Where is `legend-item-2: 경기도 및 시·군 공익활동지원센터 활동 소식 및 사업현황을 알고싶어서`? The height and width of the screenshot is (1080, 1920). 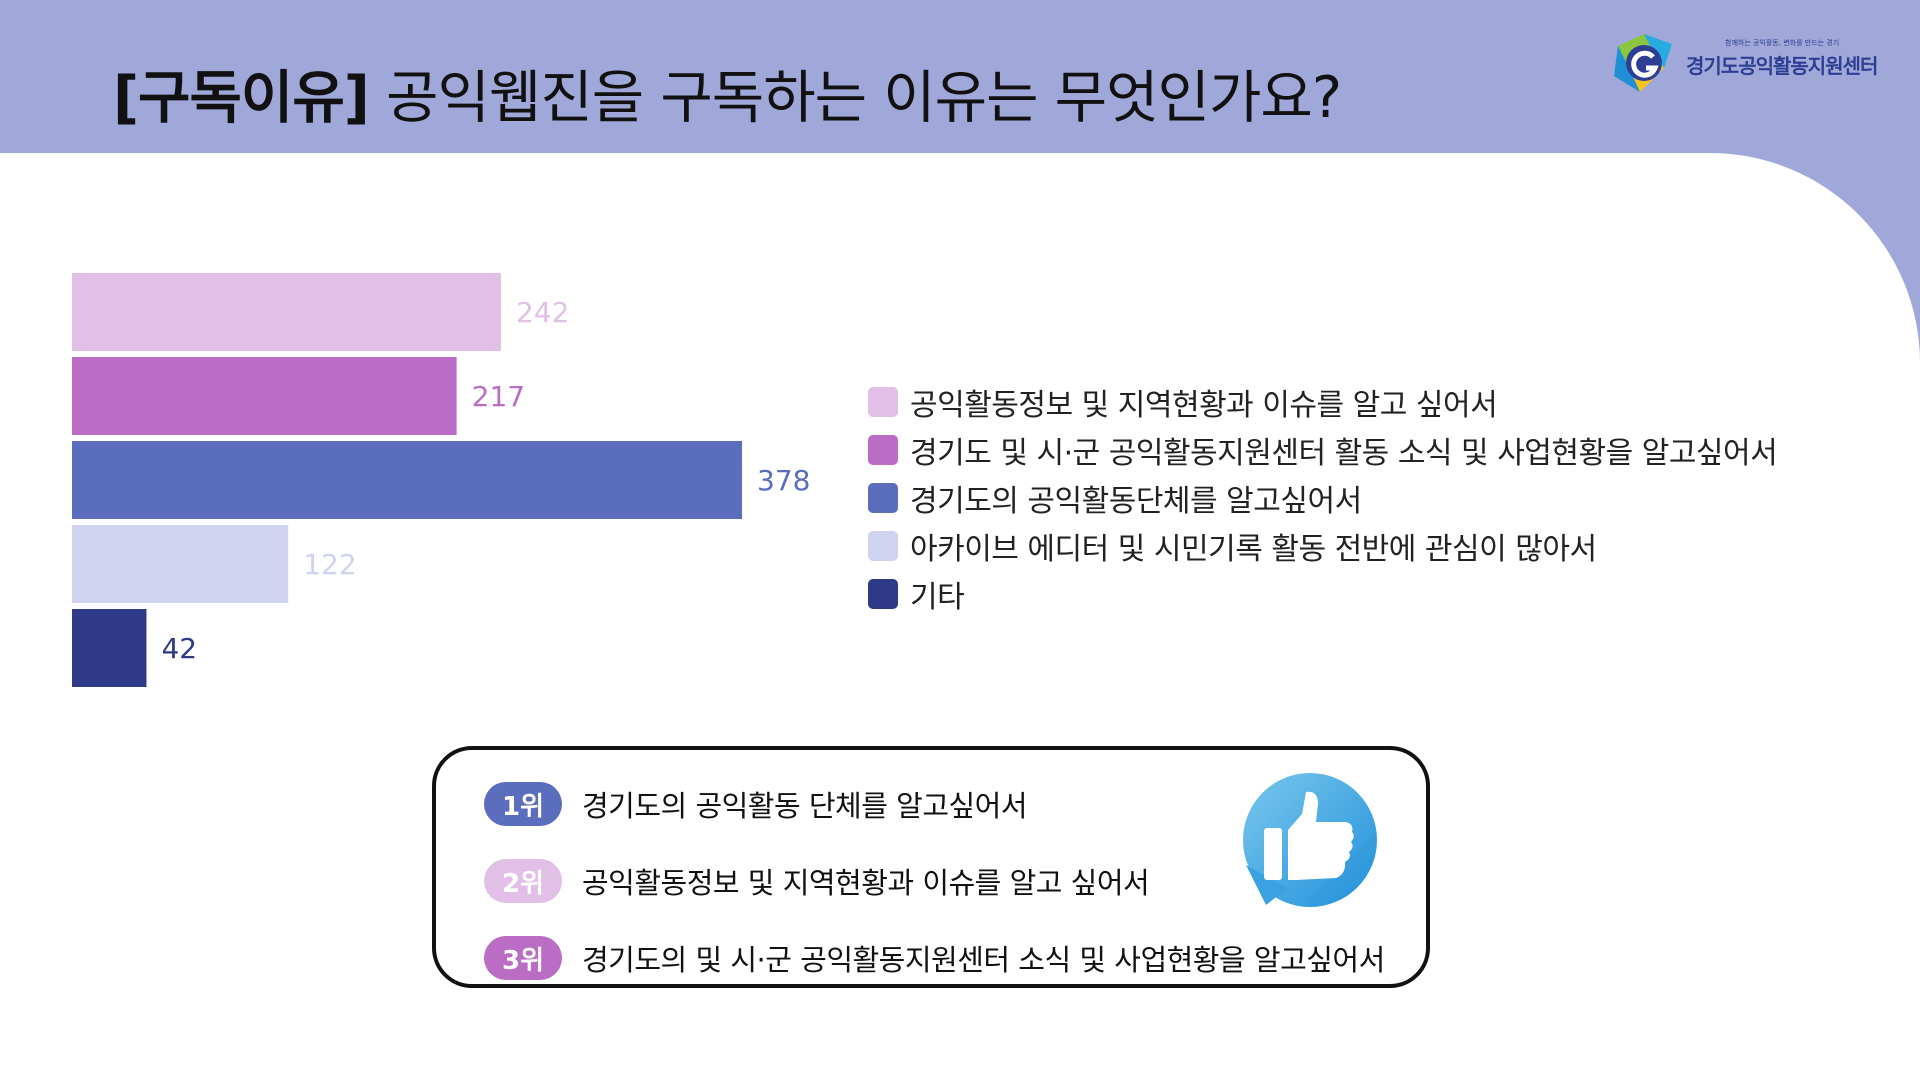 legend-item-2: 경기도 및 시·군 공익활동지원센터 활동 소식 및 사업현황을 알고싶어서 is located at coordinates (1323, 450).